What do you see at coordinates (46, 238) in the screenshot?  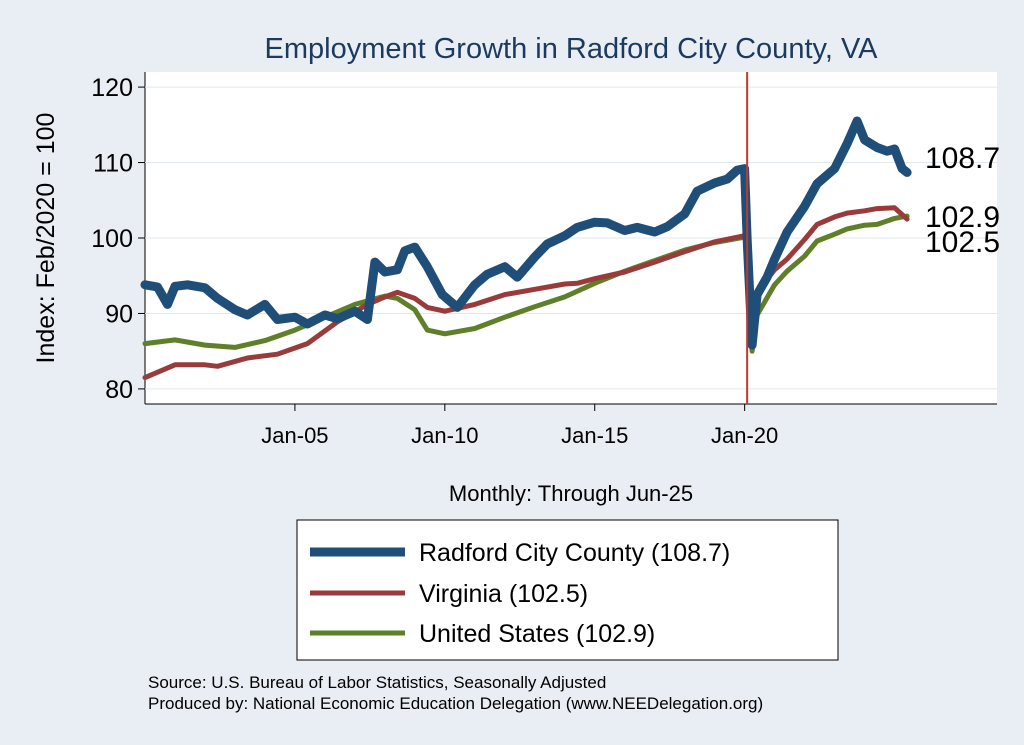 I see `y-axis-label: Index: Feb/2020 = 100` at bounding box center [46, 238].